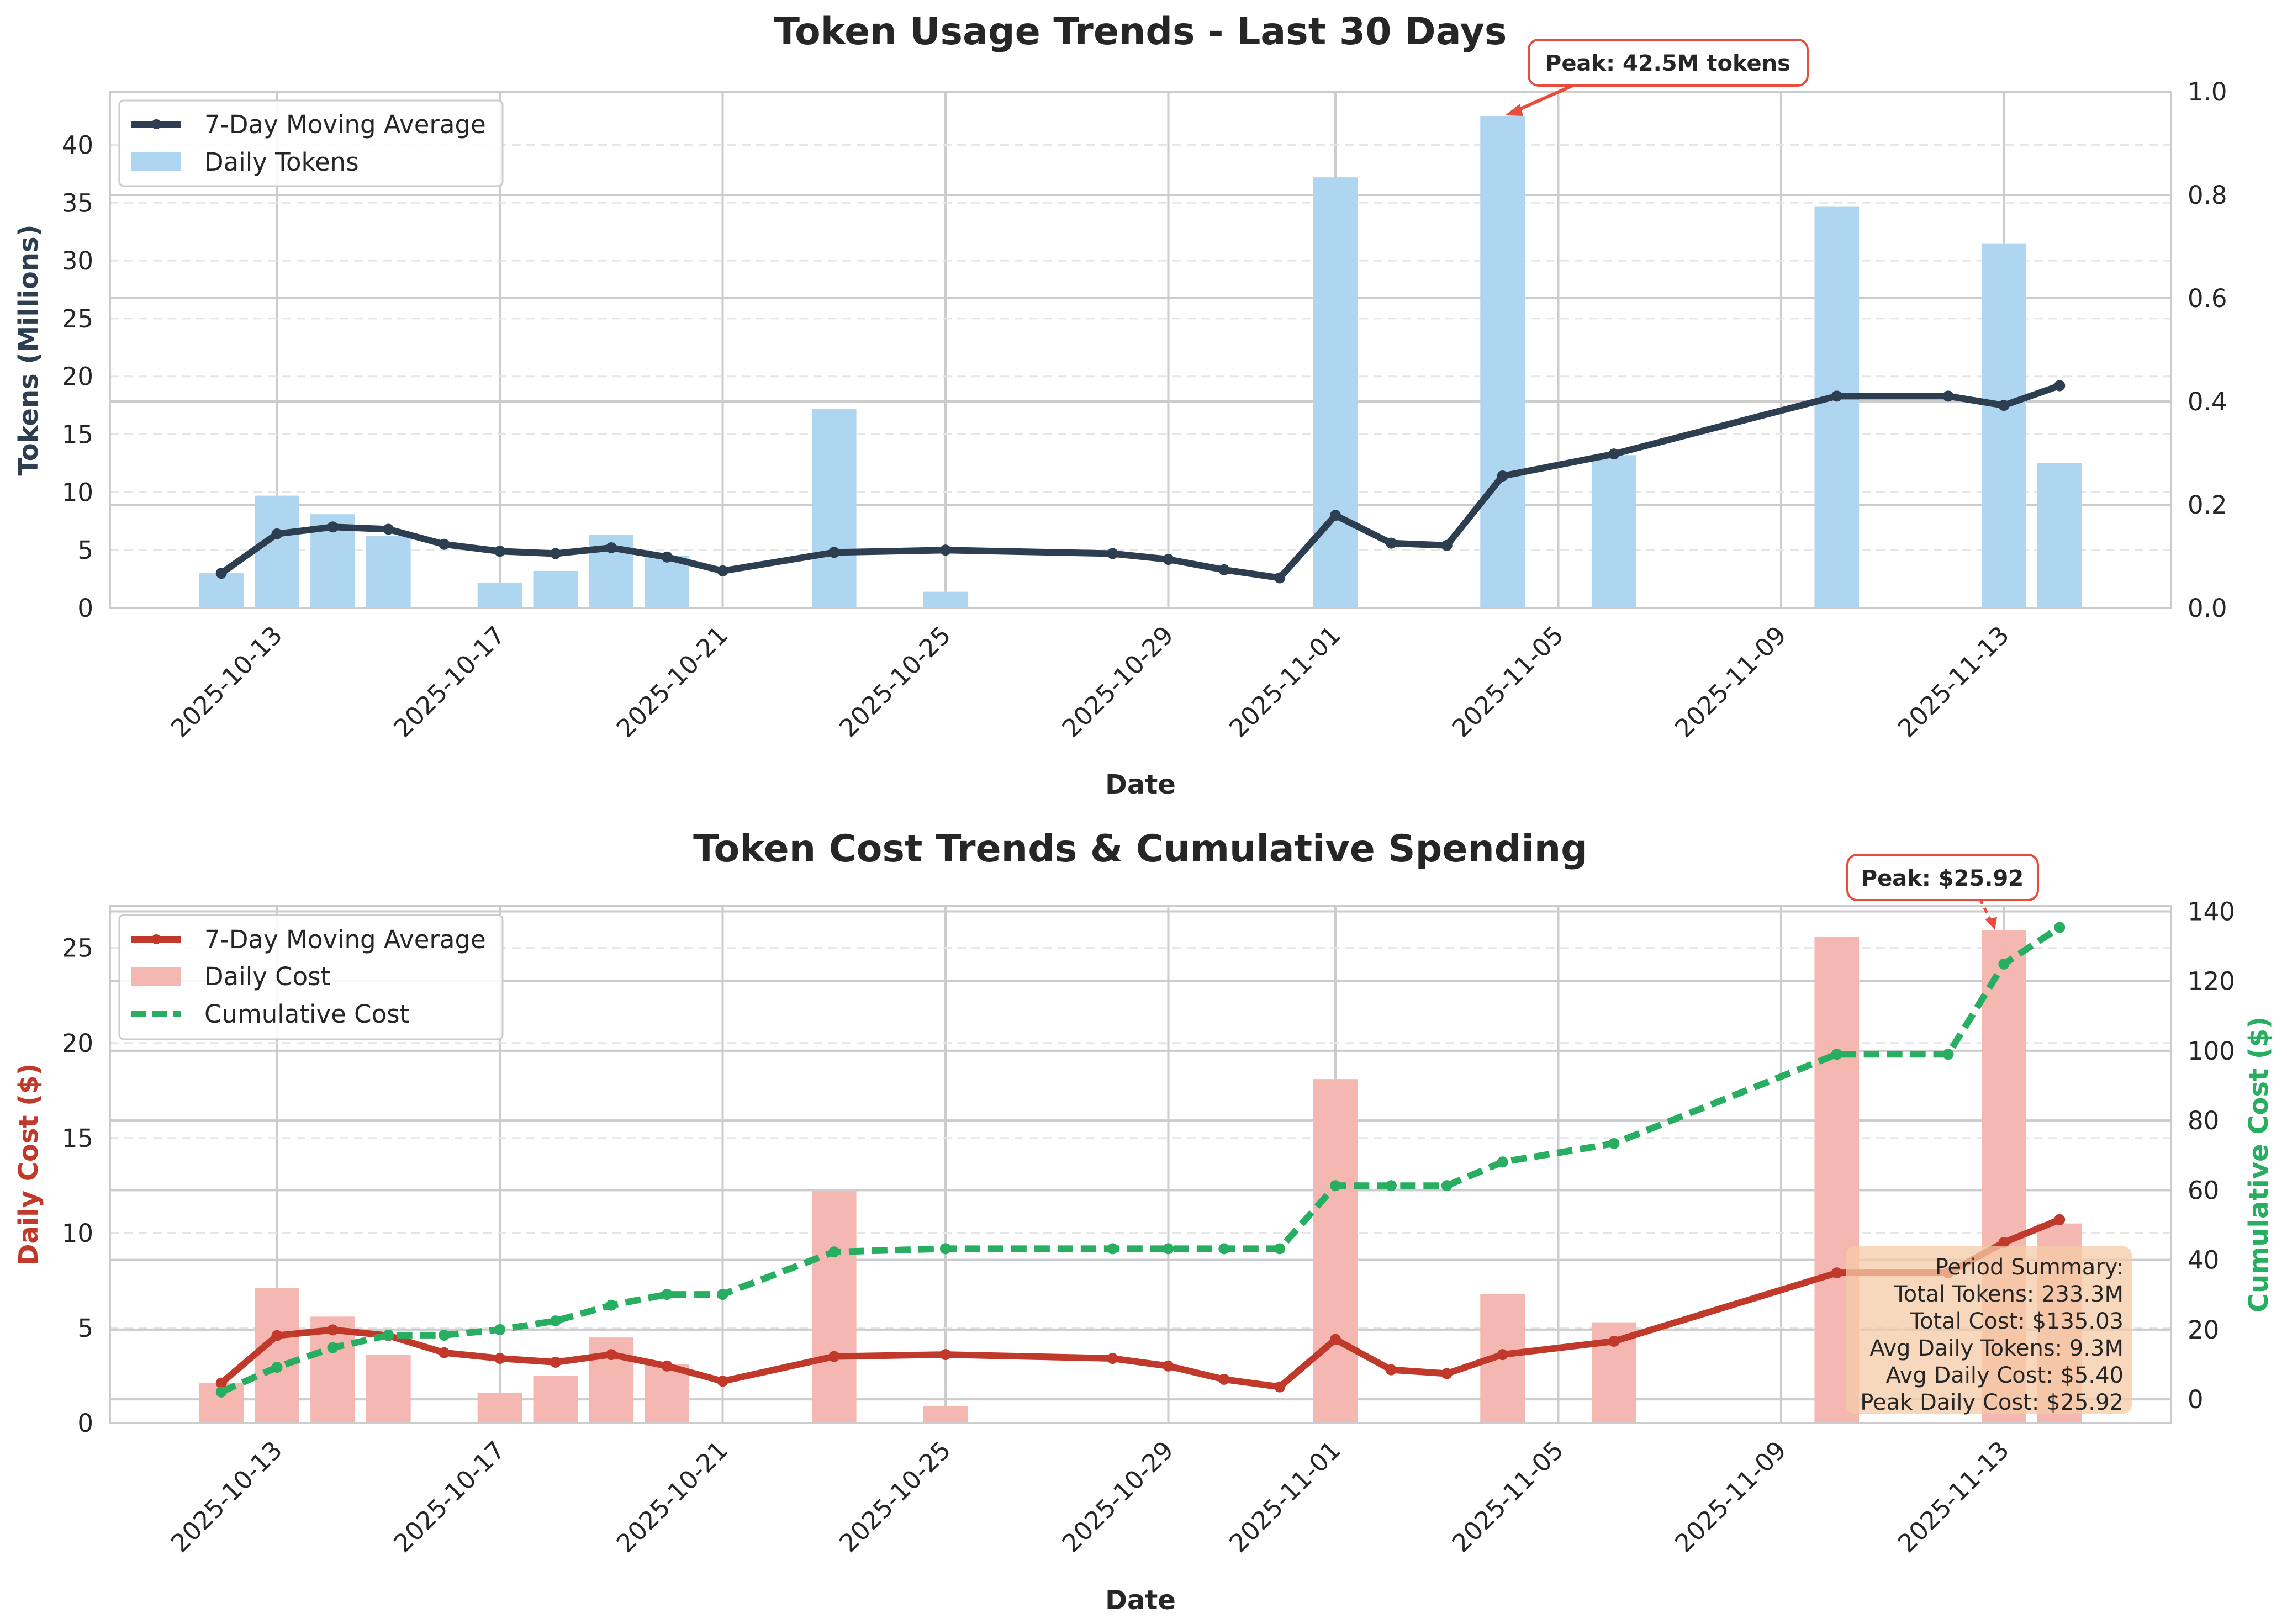 The image size is (2287, 1624). I want to click on cost-peak-label: Peak: $25.92, so click(1942, 879).